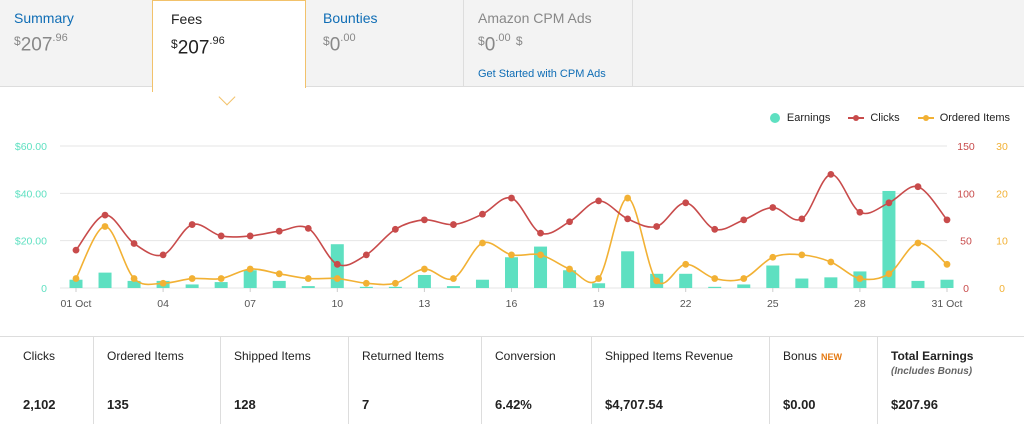 This screenshot has width=1024, height=424. I want to click on legend-earnings: Earnings, so click(799, 118).